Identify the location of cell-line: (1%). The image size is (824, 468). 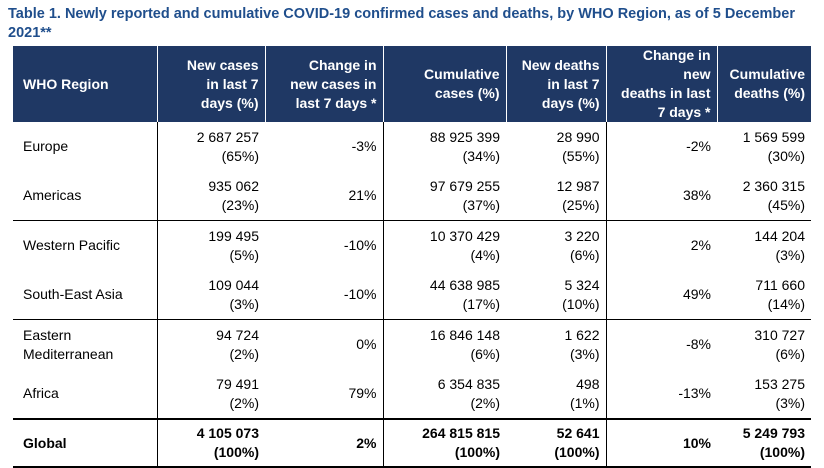
(584, 402).